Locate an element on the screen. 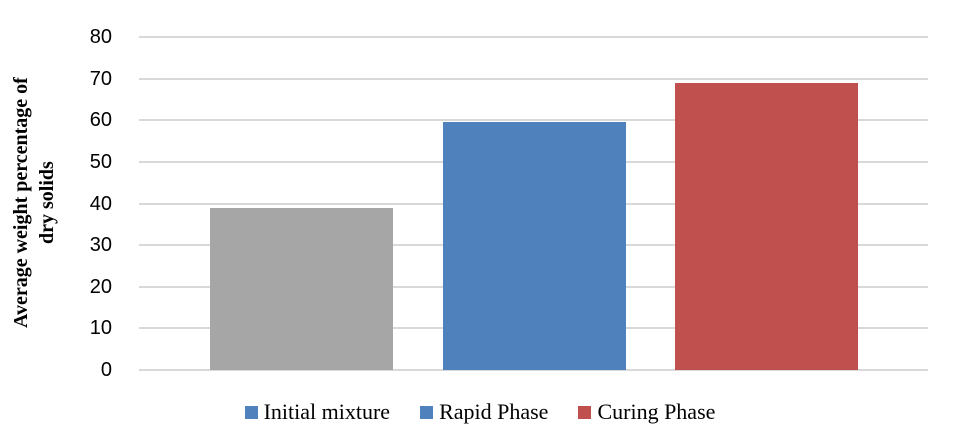 The height and width of the screenshot is (446, 960). y-tick-label: 10 is located at coordinates (100, 328).